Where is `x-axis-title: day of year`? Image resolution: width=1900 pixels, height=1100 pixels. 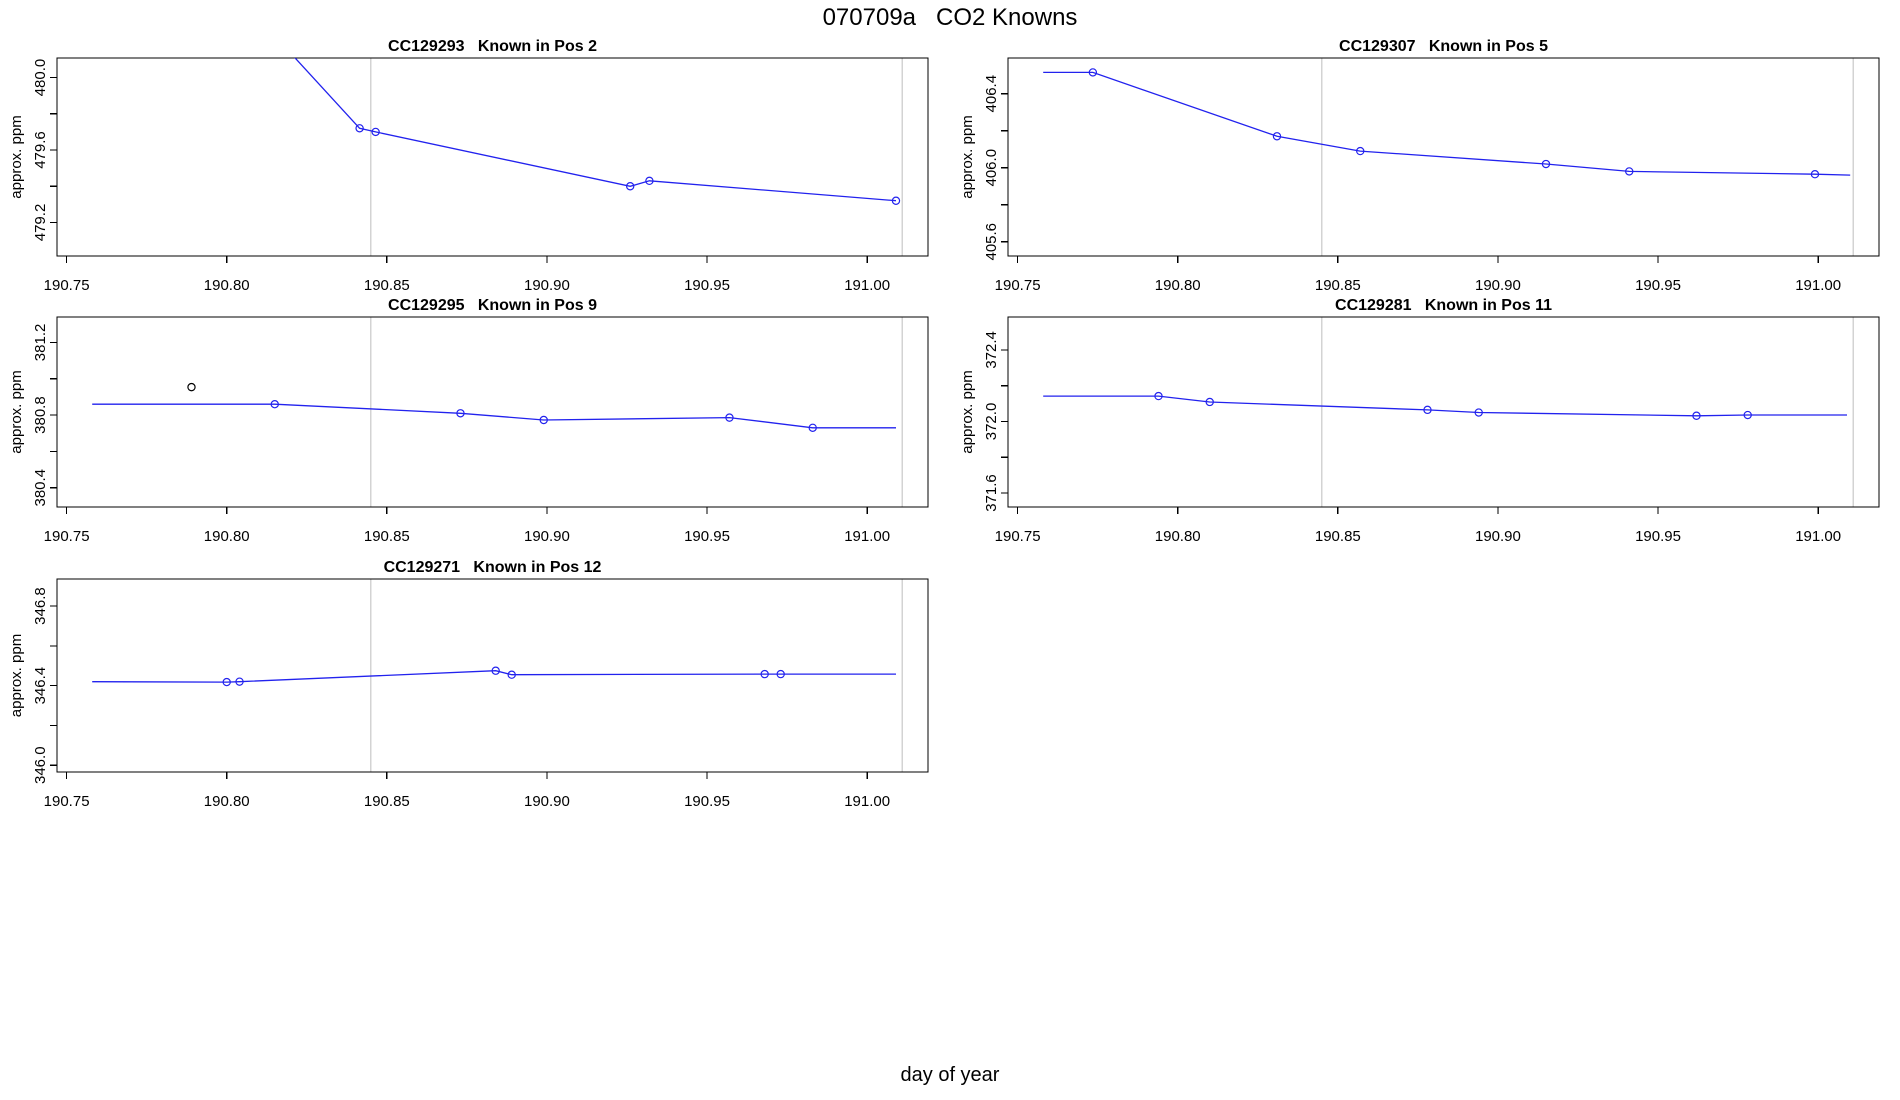
x-axis-title: day of year is located at coordinates (950, 1075).